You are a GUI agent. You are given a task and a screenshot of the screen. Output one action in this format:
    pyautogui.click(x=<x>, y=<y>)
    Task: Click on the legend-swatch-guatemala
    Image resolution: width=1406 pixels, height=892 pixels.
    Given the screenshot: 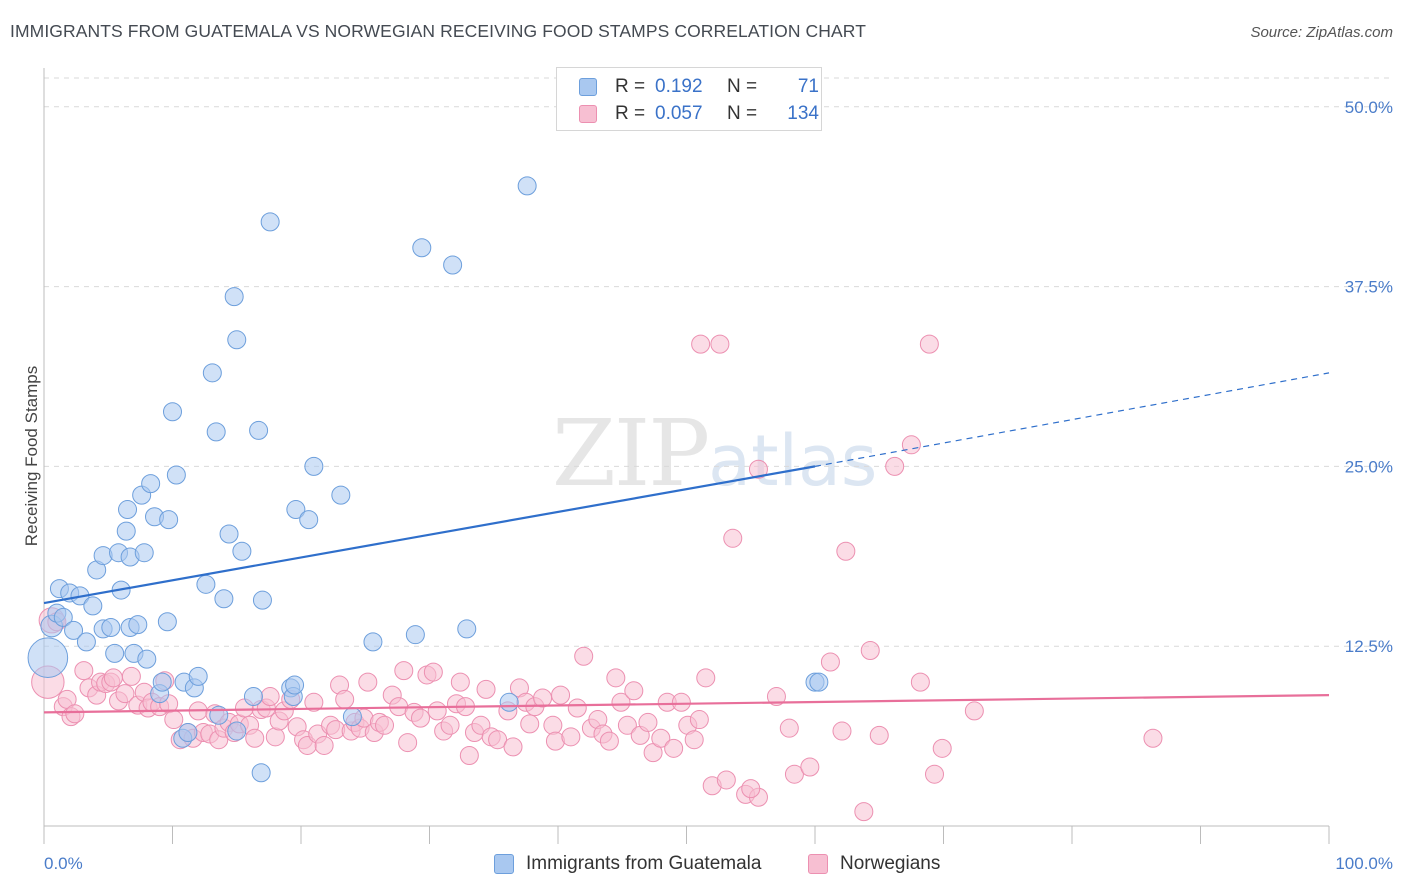 What is the action you would take?
    pyautogui.click(x=588, y=87)
    